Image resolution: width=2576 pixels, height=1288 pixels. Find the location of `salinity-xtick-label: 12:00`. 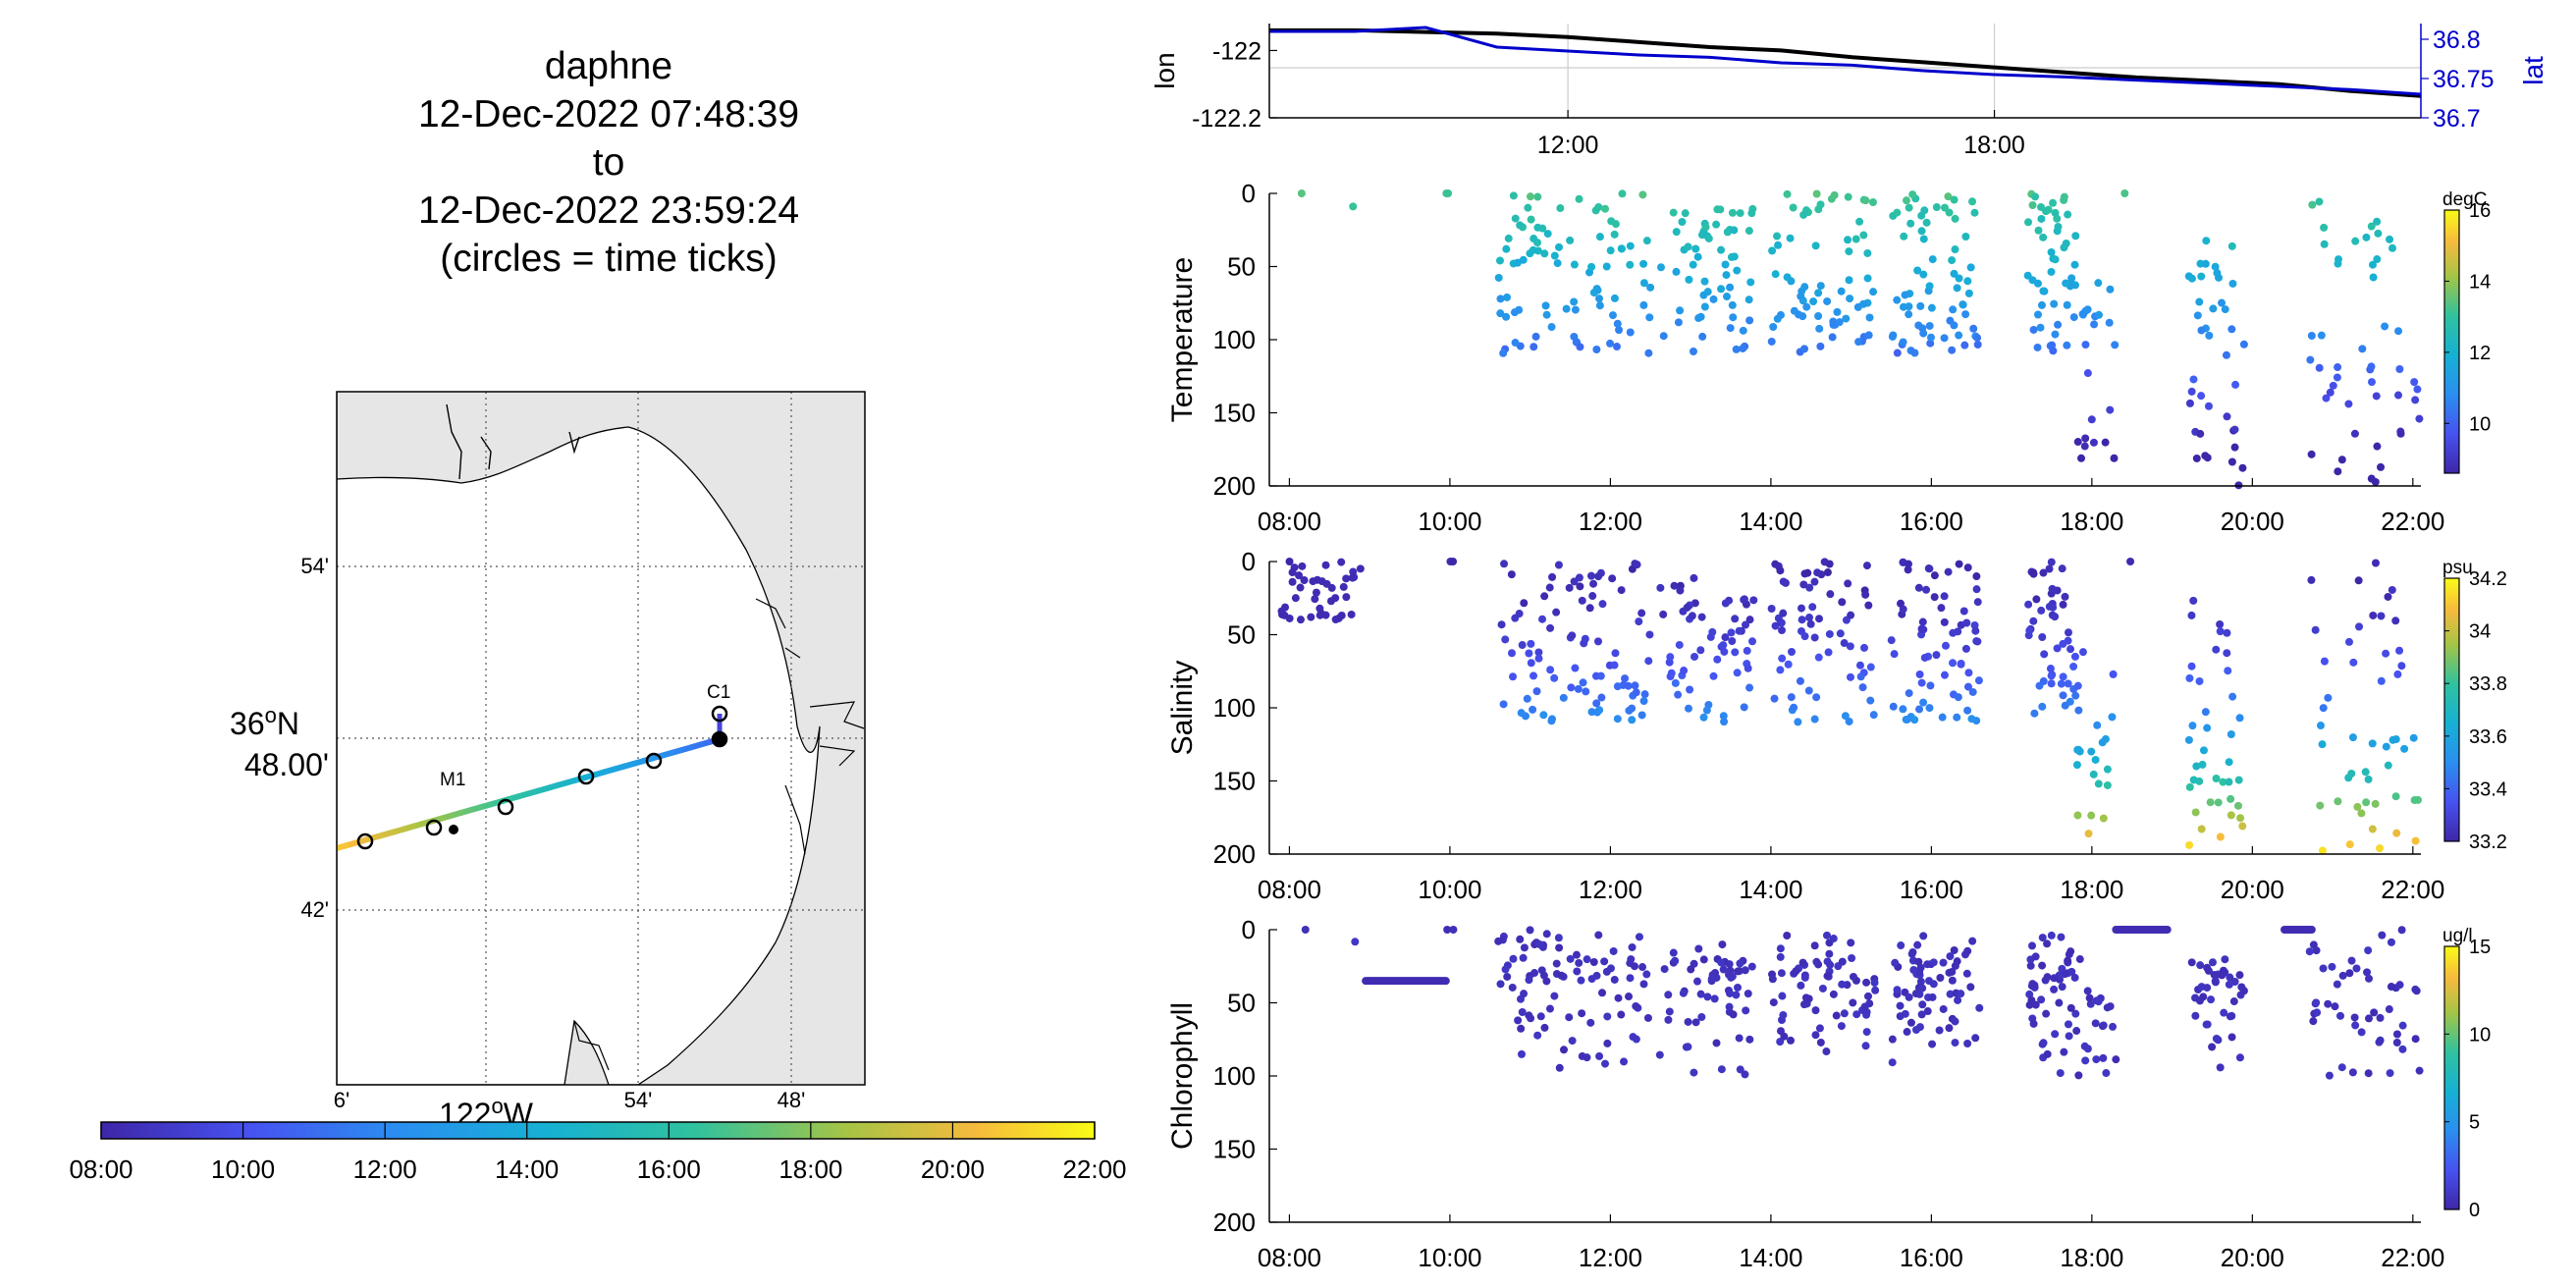

salinity-xtick-label: 12:00 is located at coordinates (1610, 889).